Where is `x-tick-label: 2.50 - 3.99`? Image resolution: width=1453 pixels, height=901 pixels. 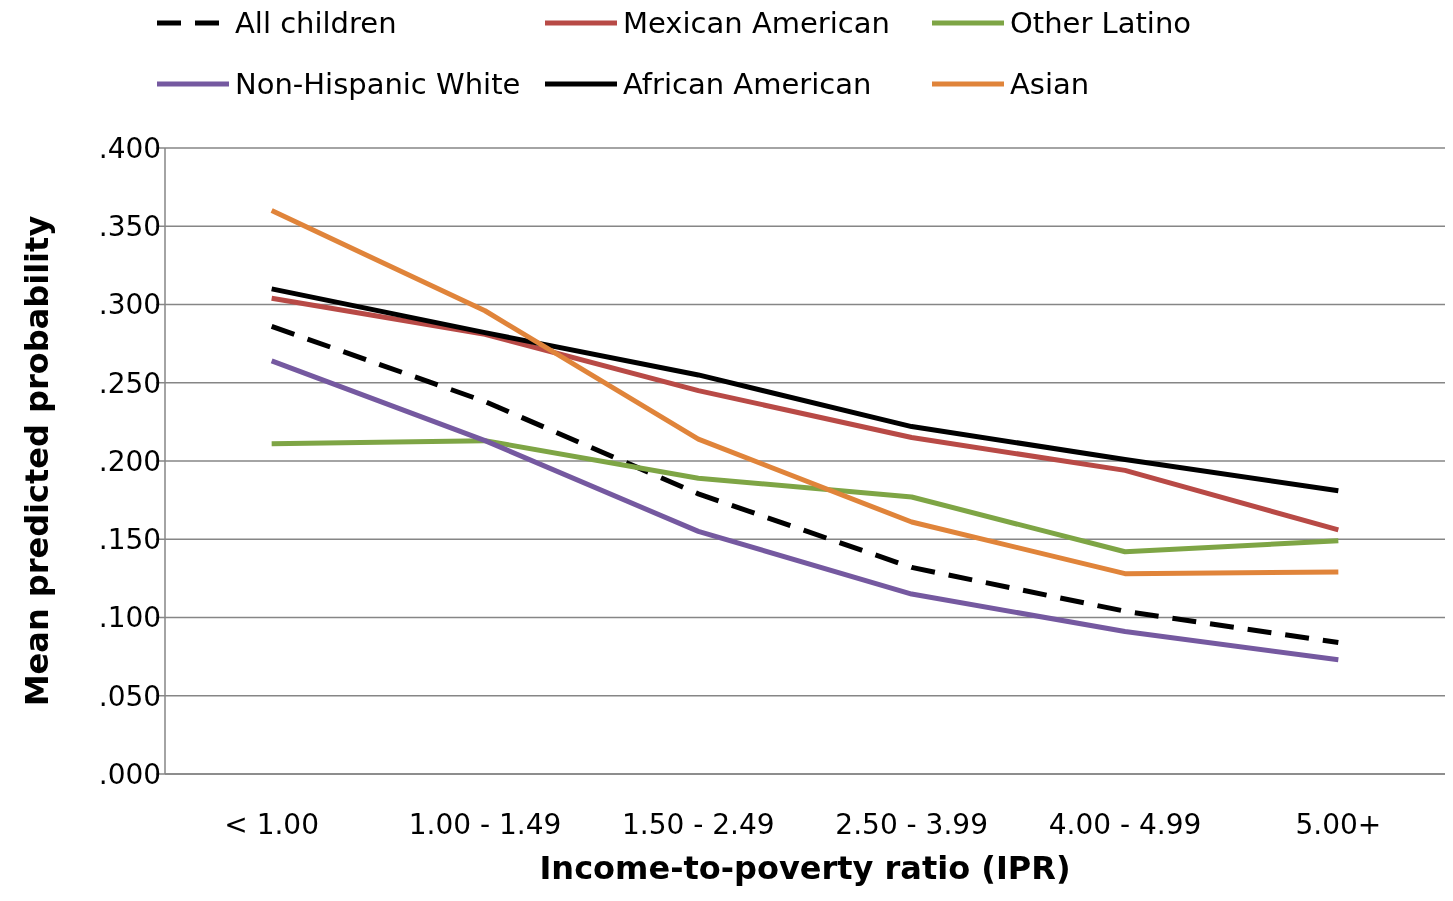 x-tick-label: 2.50 - 3.99 is located at coordinates (911, 824).